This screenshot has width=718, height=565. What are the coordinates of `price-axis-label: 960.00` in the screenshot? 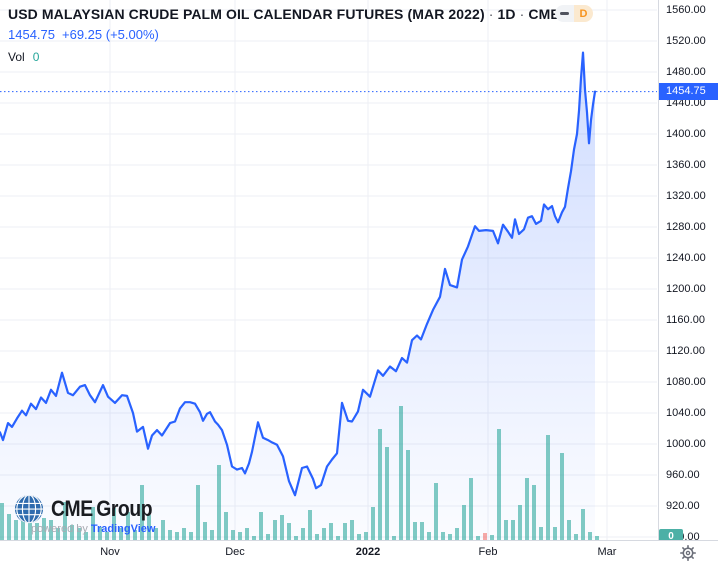 It's located at (683, 474).